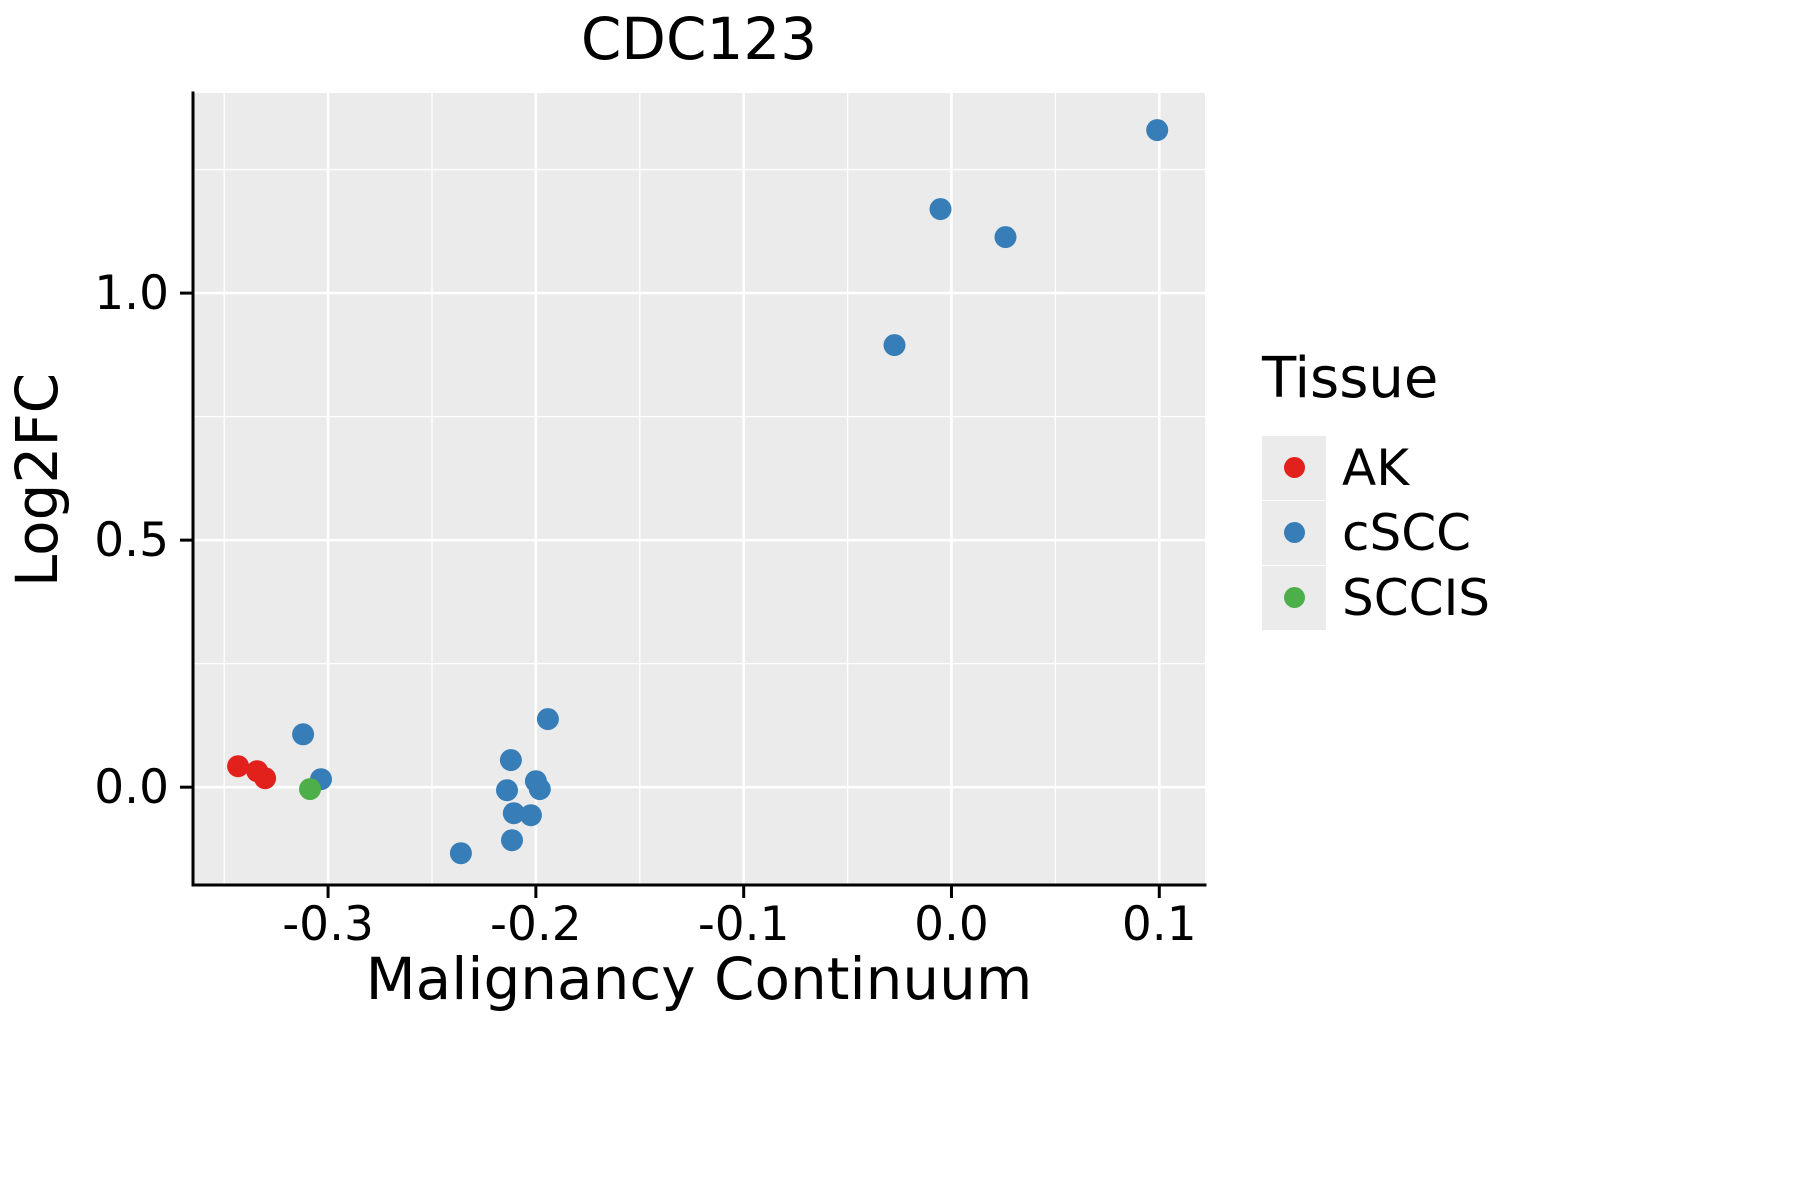 Image resolution: width=1800 pixels, height=1200 pixels. Describe the element at coordinates (37, 480) in the screenshot. I see `y-axis-label: Log2FC` at that location.